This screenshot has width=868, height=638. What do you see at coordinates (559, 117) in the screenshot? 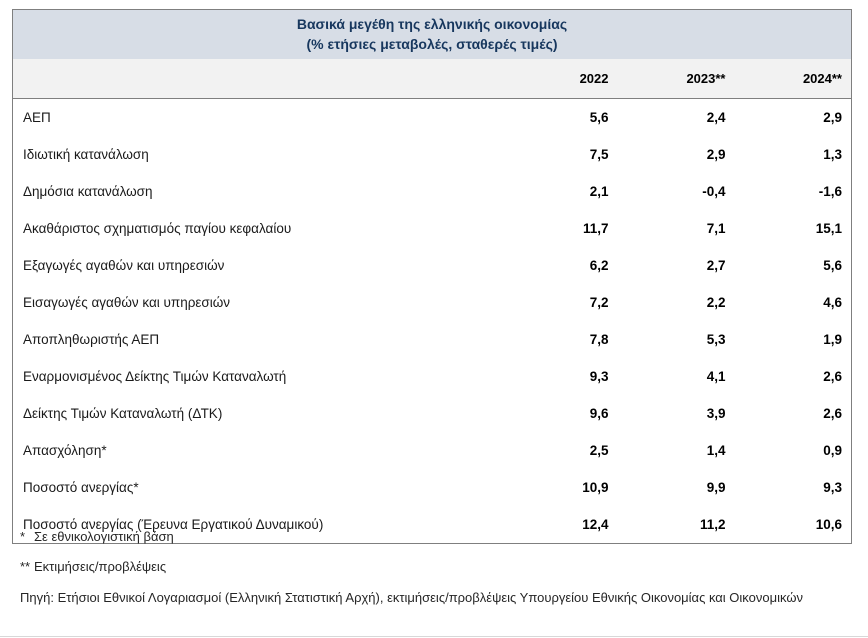
I see `value-2022: 5,6` at bounding box center [559, 117].